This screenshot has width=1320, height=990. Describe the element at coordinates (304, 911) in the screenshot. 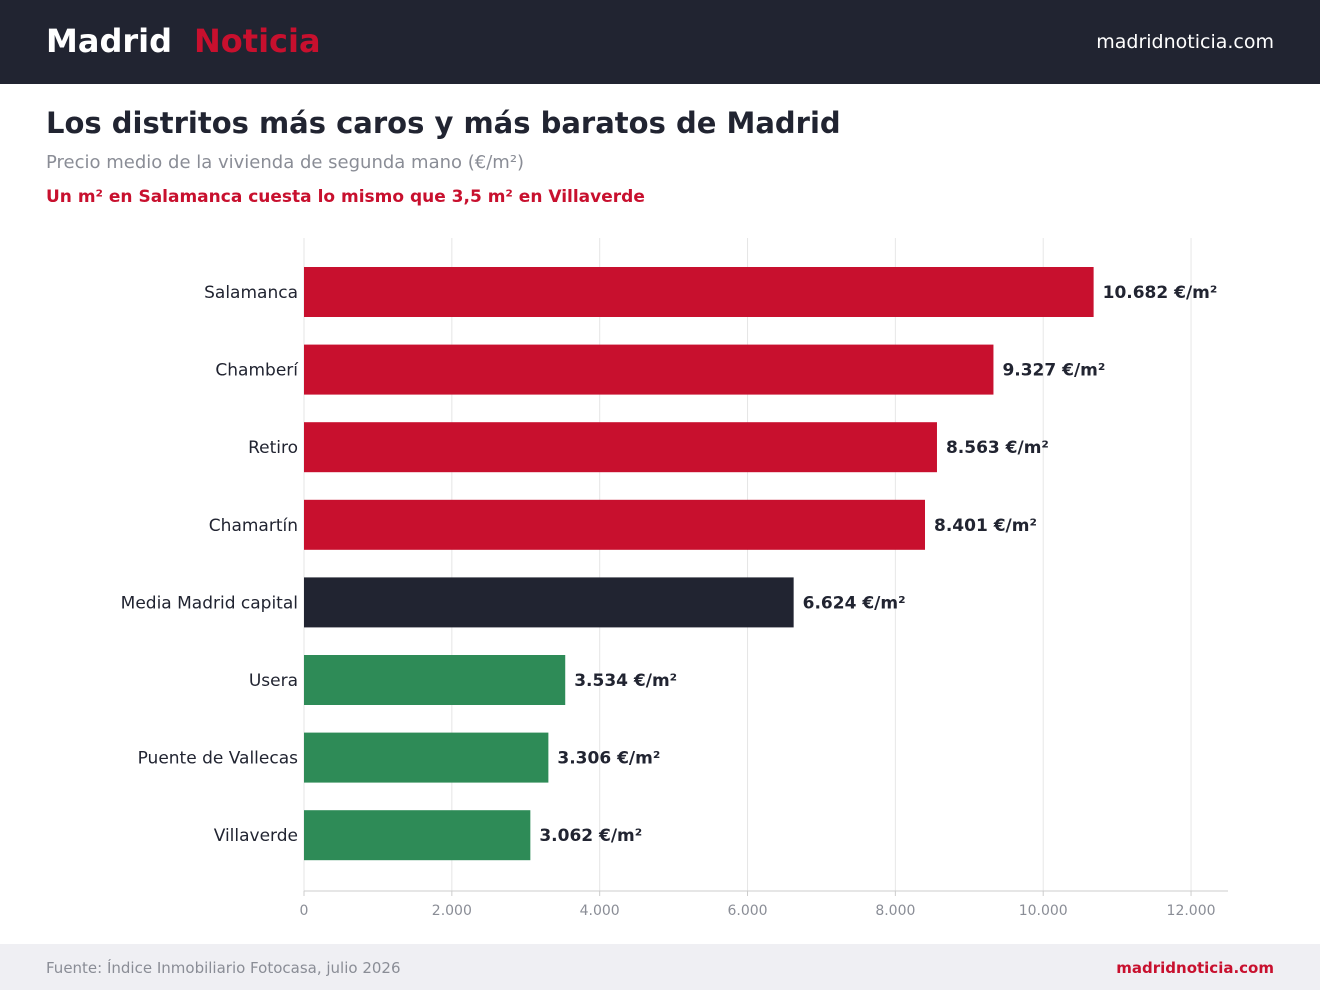

I see `x-tick-label: 0` at that location.